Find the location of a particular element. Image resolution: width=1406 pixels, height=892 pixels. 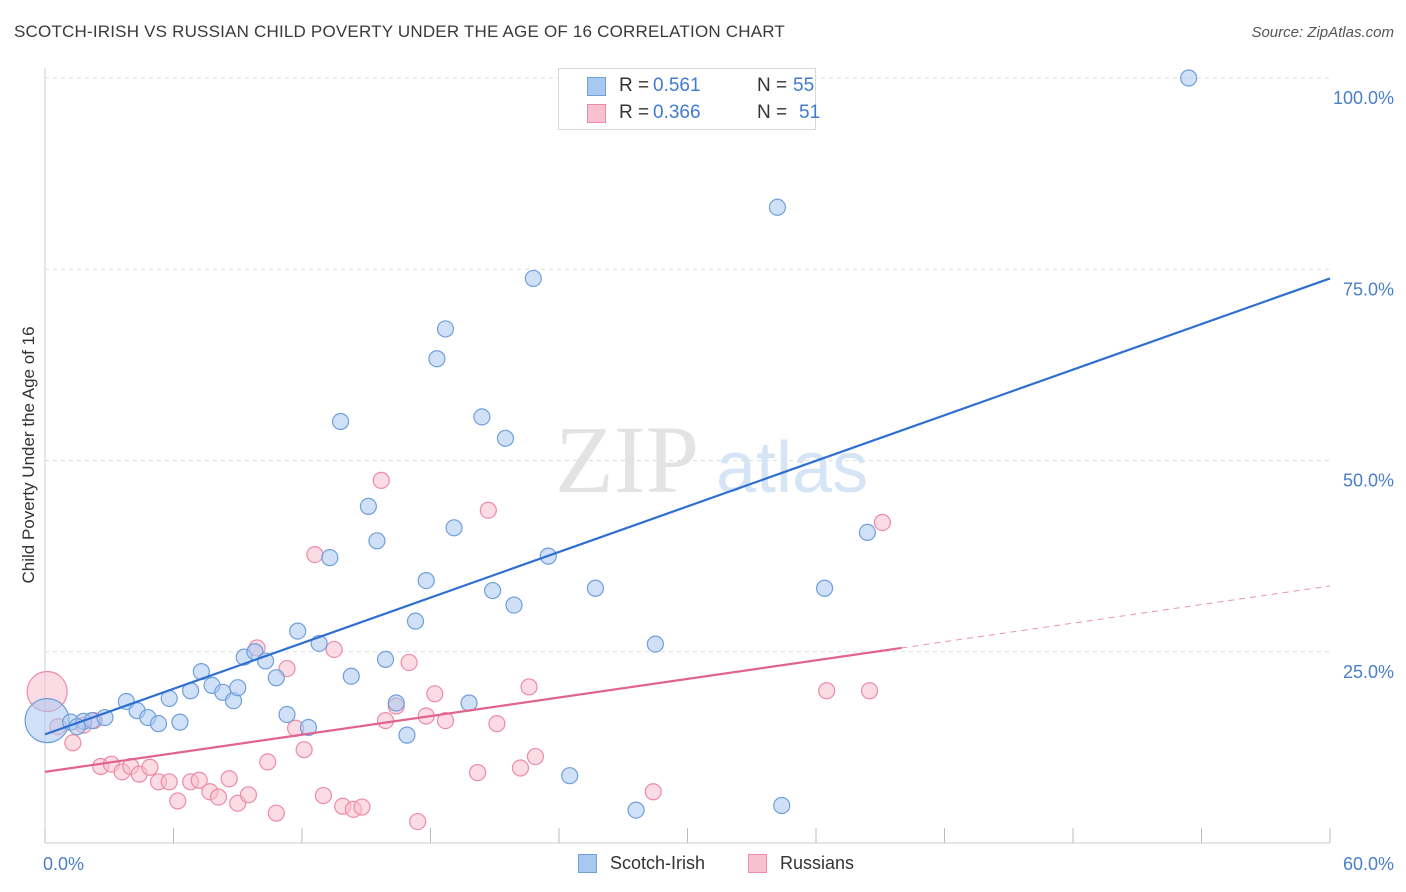

x-tick-label: 60.0% is located at coordinates (1368, 864).